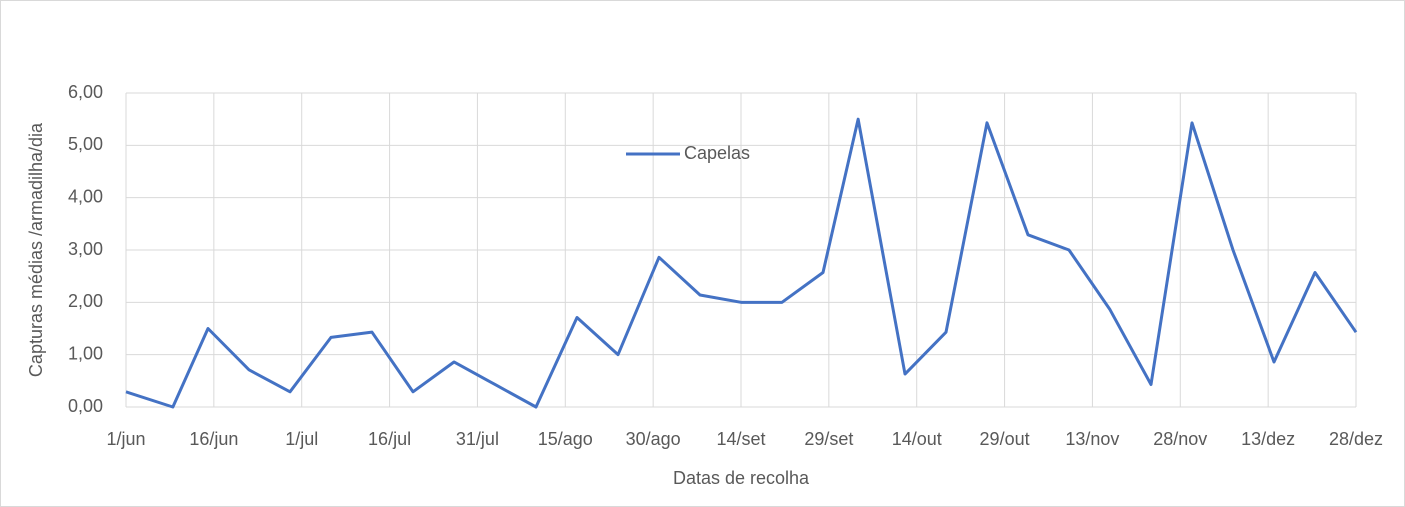 The image size is (1405, 507). Describe the element at coordinates (389, 439) in the screenshot. I see `x-tick-label: 16/jul` at that location.